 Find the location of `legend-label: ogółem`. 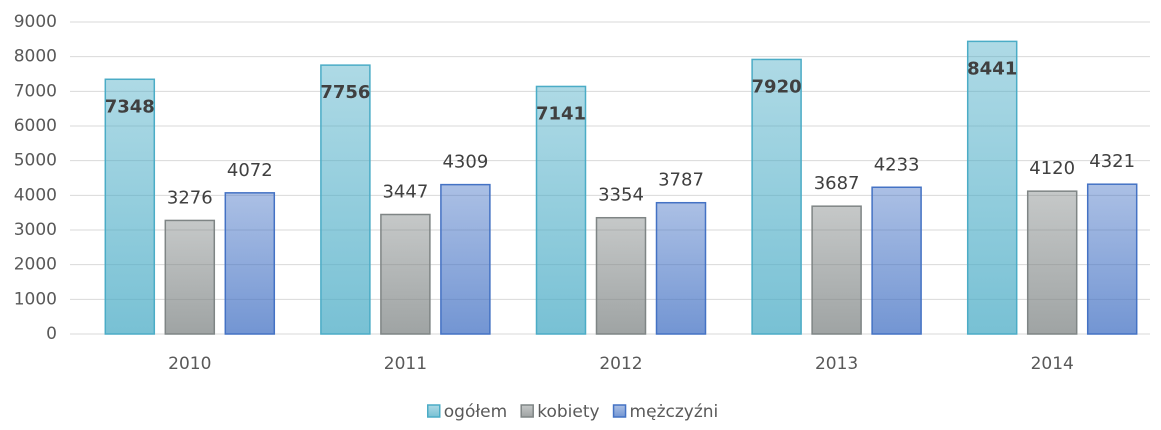

legend-label: ogółem is located at coordinates (475, 412).